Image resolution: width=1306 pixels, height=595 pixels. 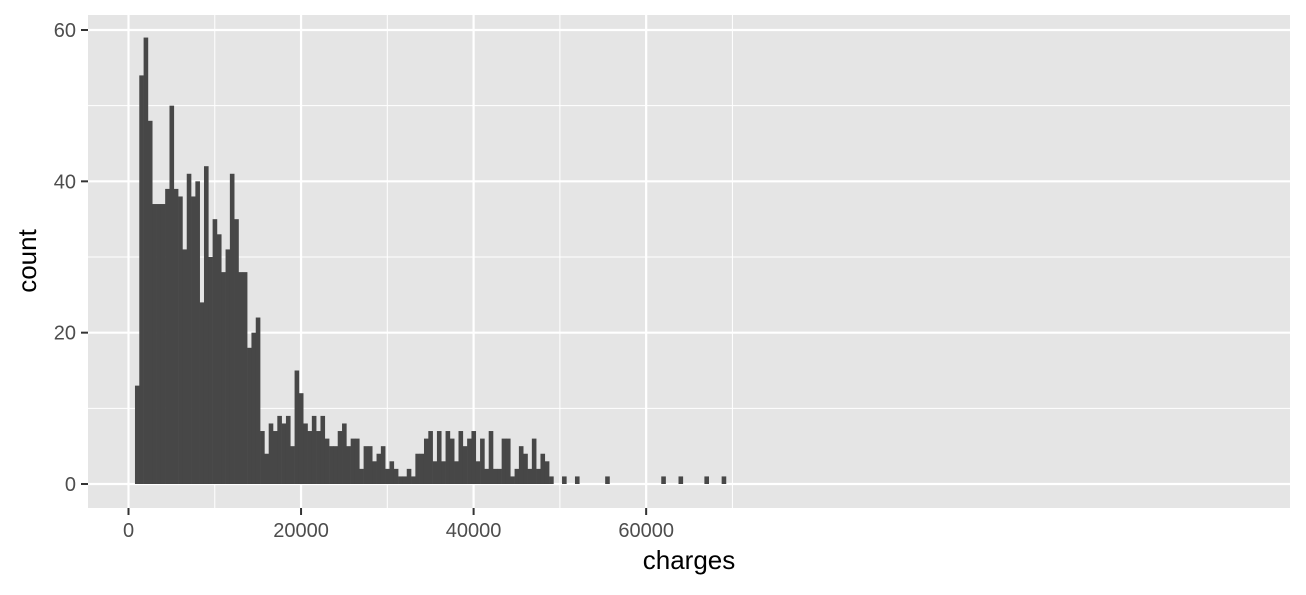 What do you see at coordinates (128, 531) in the screenshot?
I see `x-tick-label: 0` at bounding box center [128, 531].